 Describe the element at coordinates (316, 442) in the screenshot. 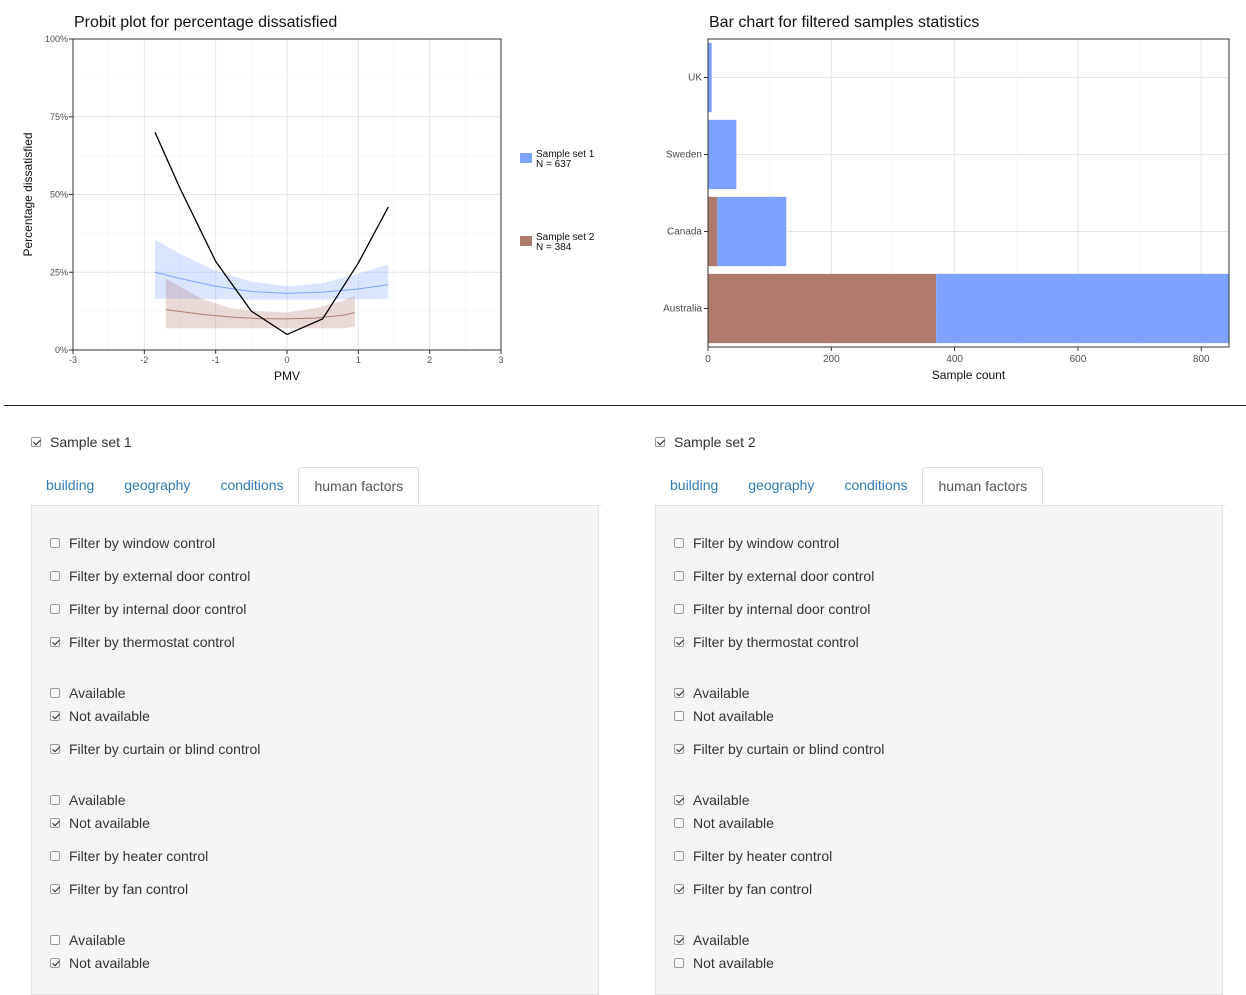

I see `sample-set-1-toggle: Sample set 1` at that location.